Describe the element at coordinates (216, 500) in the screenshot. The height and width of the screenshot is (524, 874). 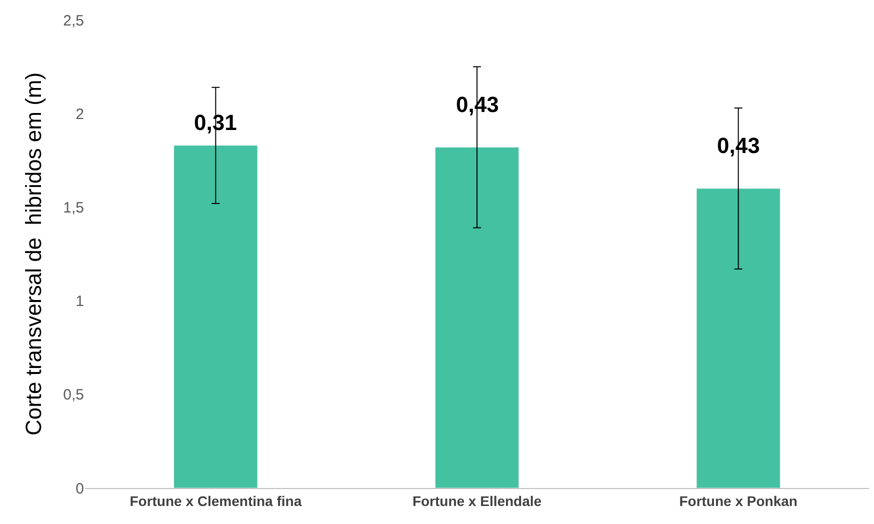
I see `x-tick-label: Fortune x Clementina fina` at that location.